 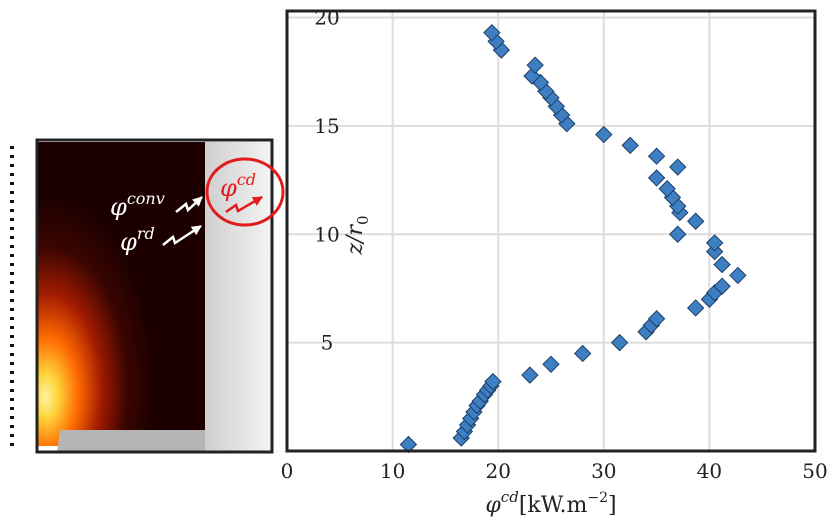 What do you see at coordinates (238, 186) in the screenshot?
I see `flux-cd-label: φcd` at bounding box center [238, 186].